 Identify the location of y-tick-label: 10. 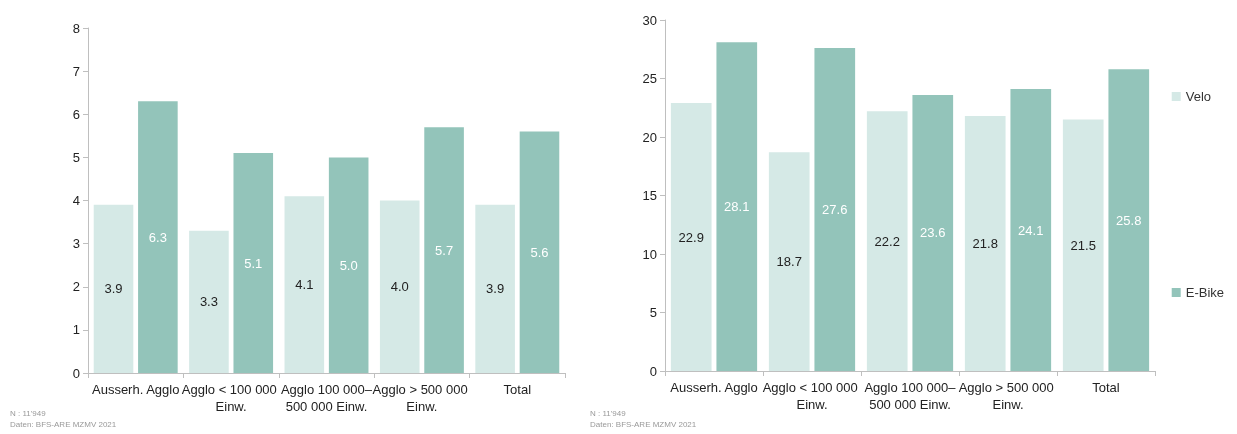
(649, 254).